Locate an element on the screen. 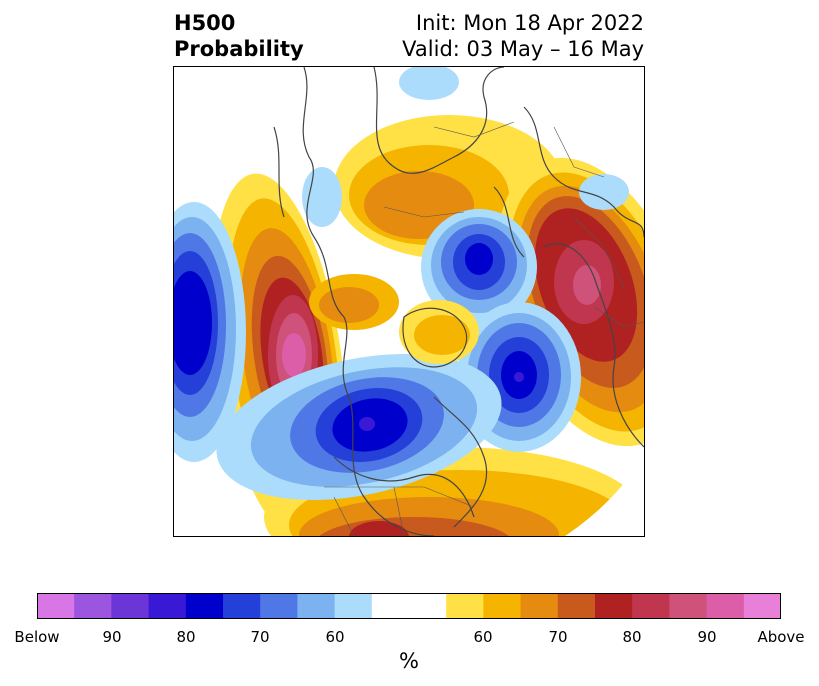 This screenshot has width=819, height=686. anomaly-far-west-low is located at coordinates (210, 332).